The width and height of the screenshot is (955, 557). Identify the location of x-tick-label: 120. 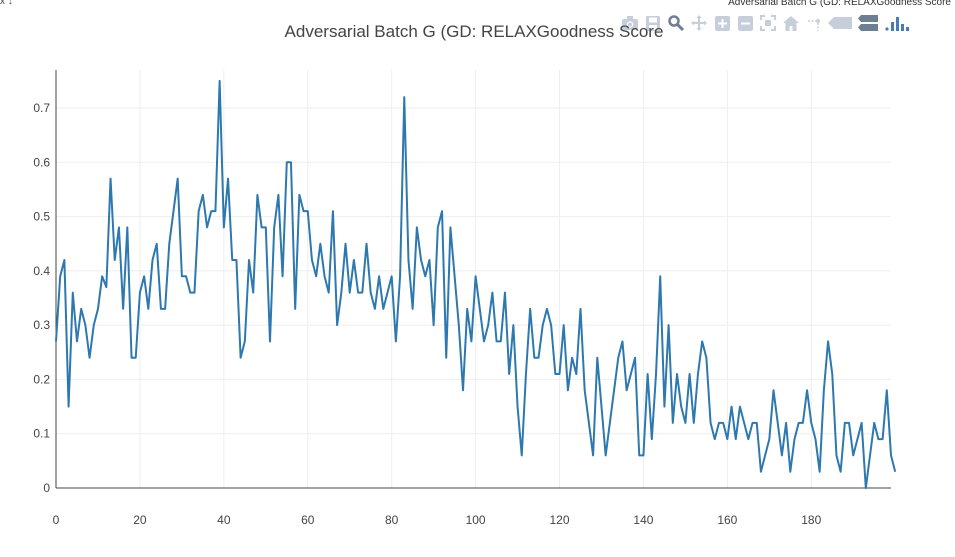
(560, 520).